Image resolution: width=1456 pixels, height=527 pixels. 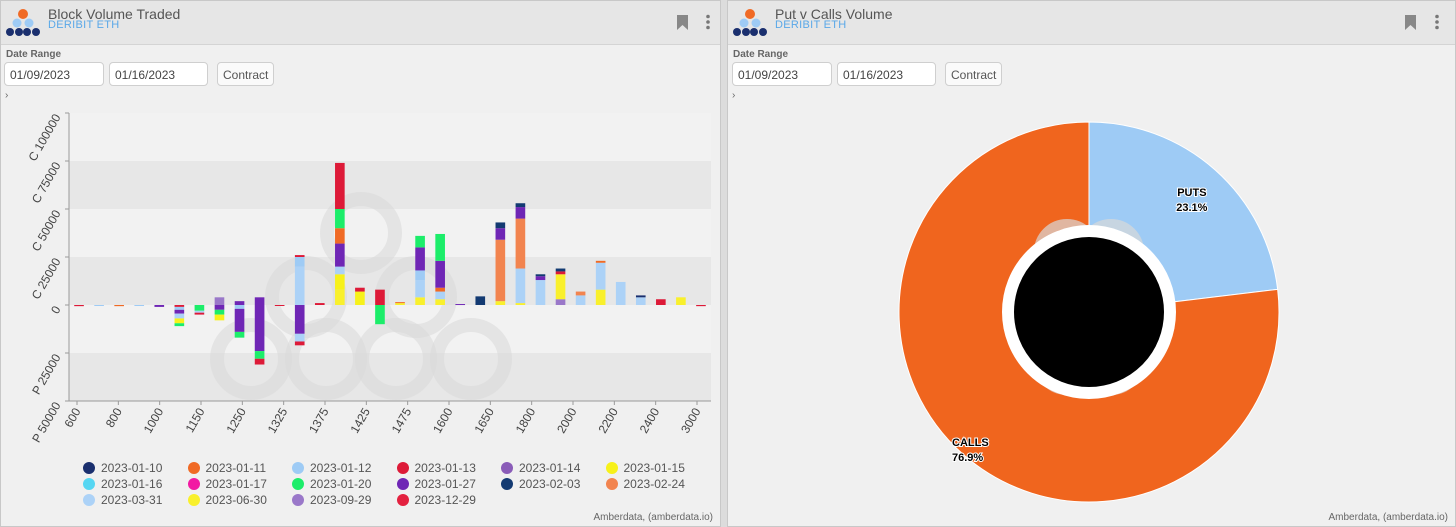 I want to click on x-tick-label: 1475, so click(x=402, y=420).